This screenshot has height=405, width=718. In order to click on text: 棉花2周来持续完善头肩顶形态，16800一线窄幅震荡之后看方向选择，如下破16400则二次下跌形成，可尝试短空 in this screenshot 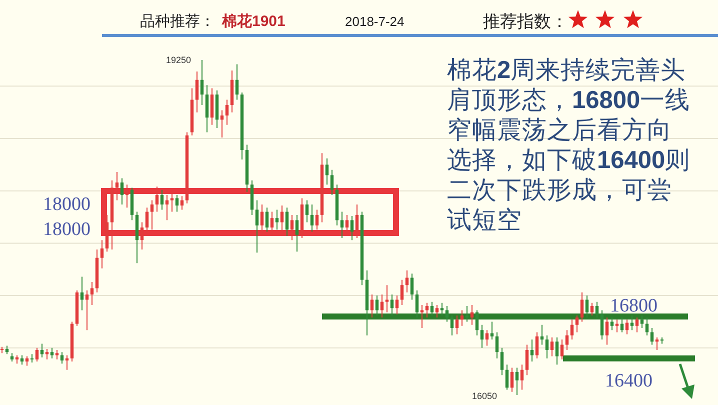, I will do `click(568, 145)`.